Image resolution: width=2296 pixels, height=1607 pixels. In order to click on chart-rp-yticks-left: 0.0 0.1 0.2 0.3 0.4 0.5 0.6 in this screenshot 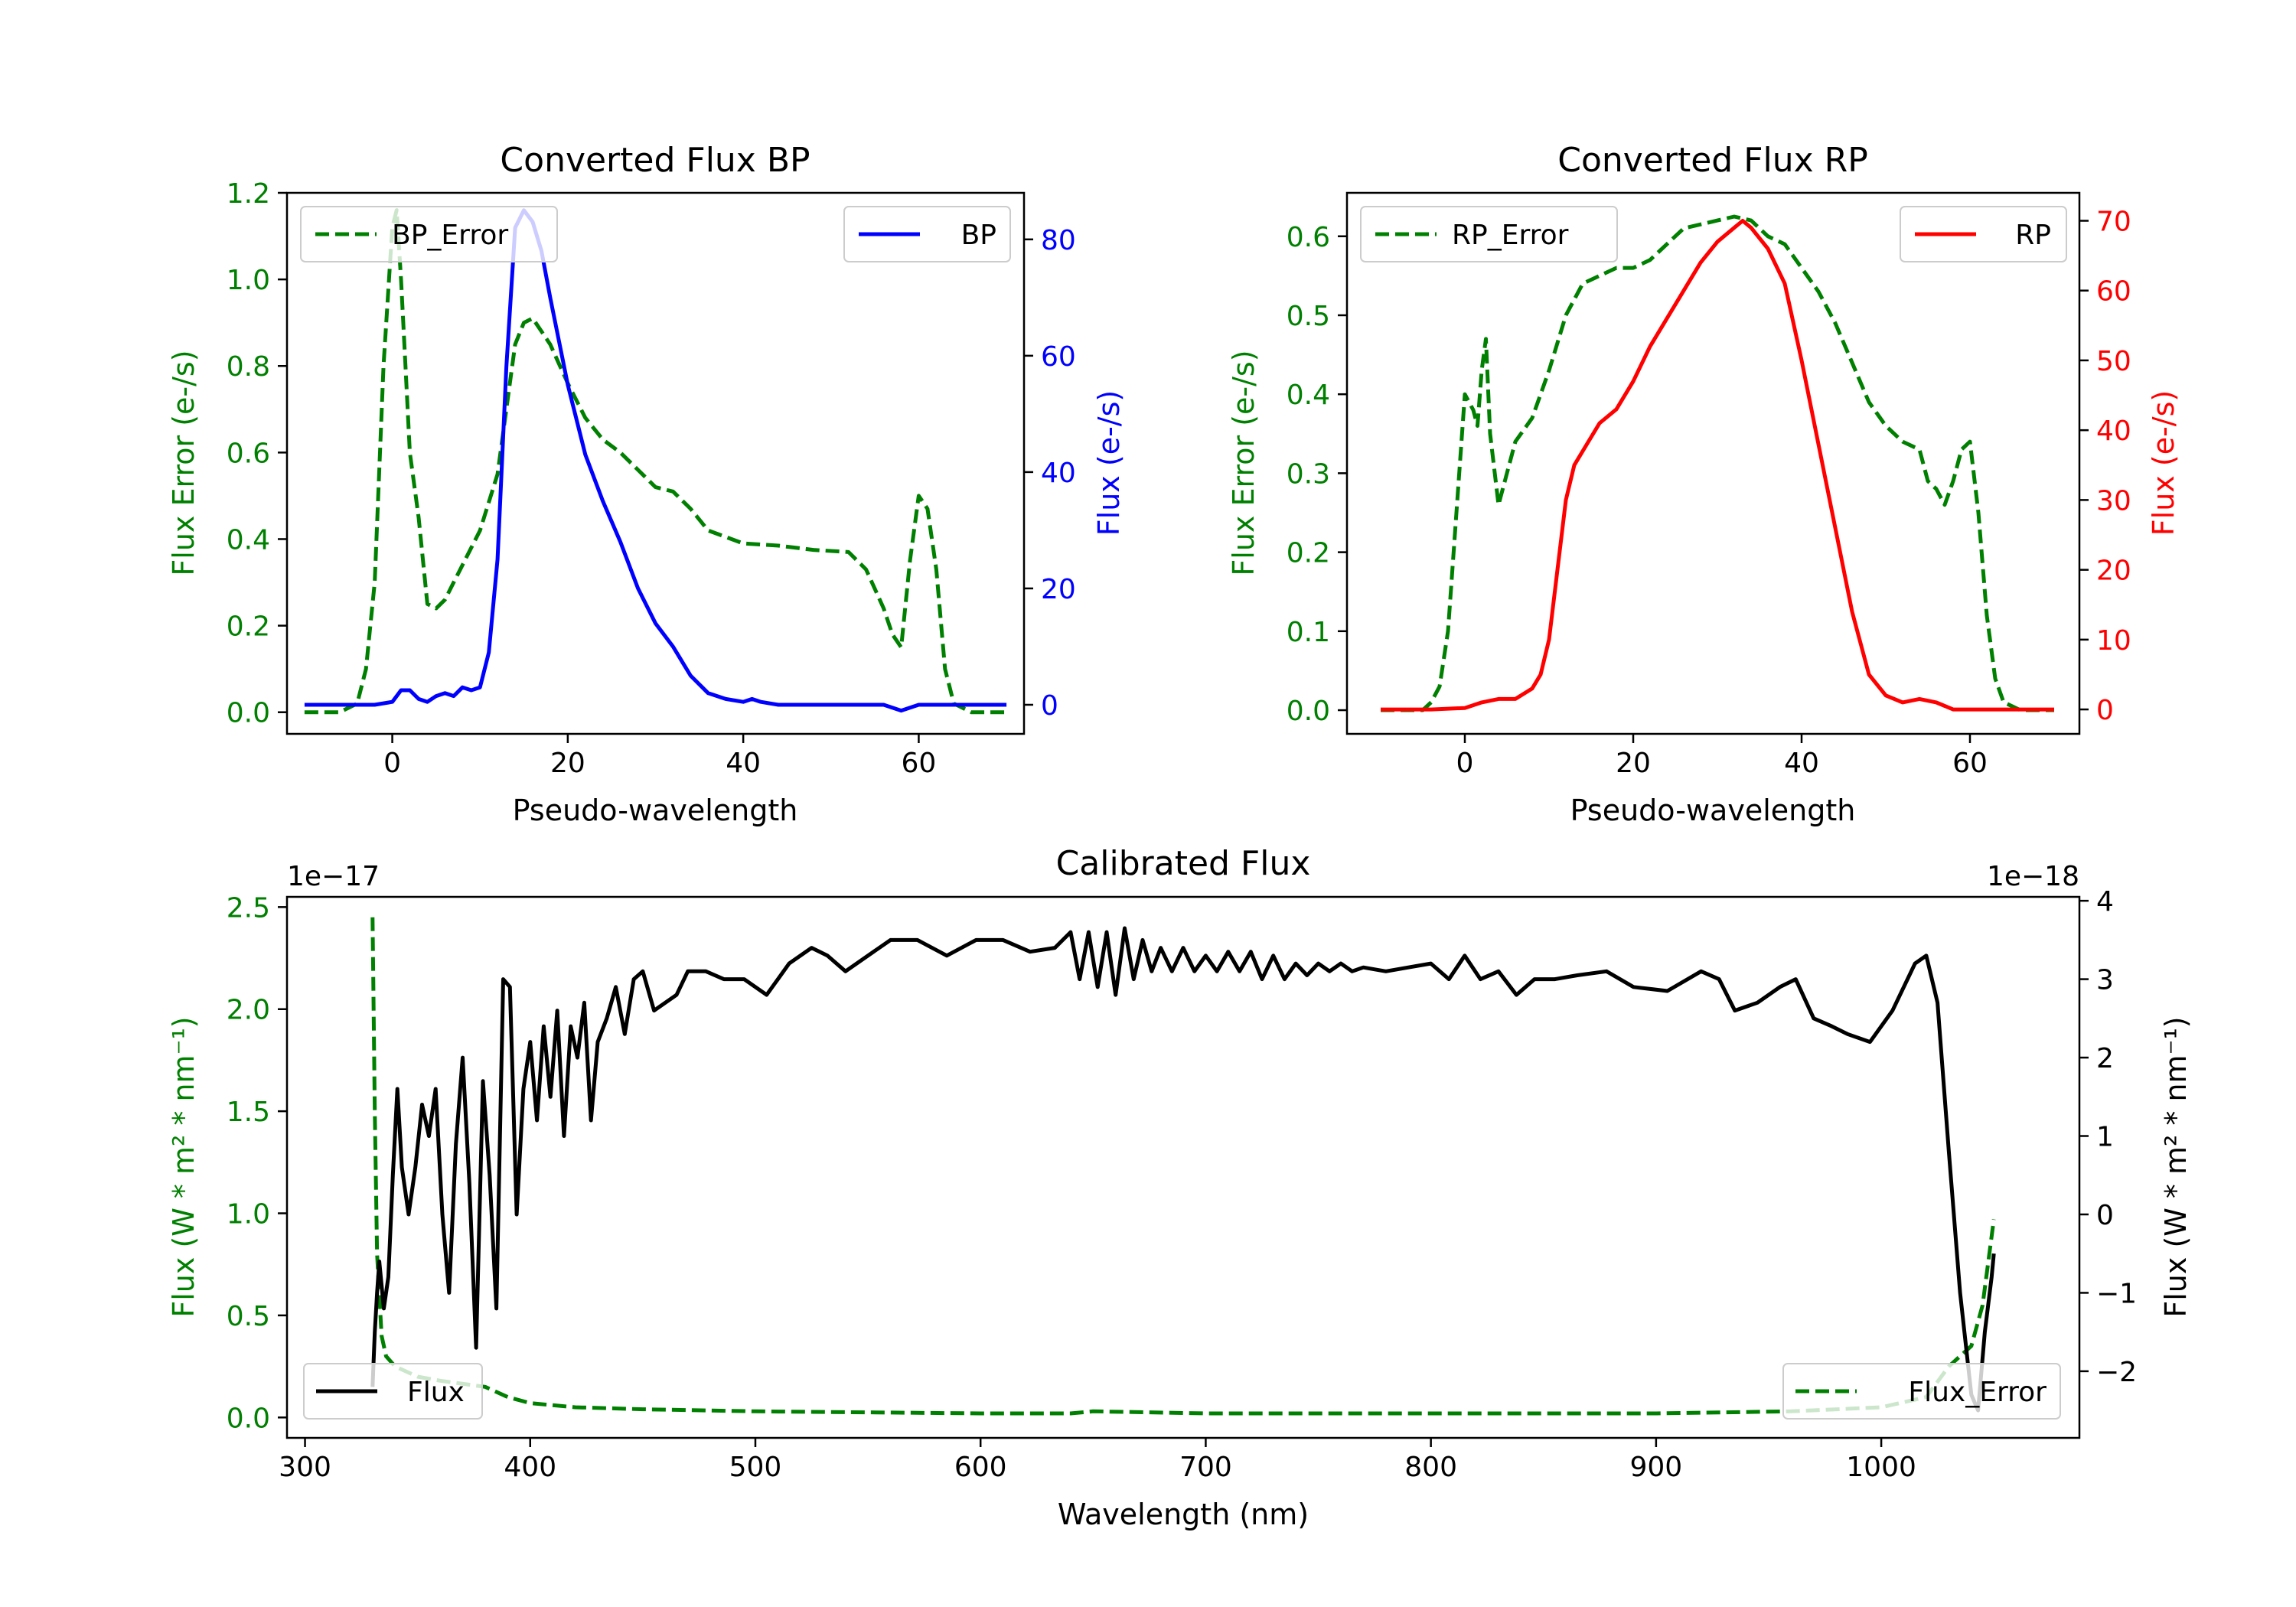, I will do `click(1317, 474)`.